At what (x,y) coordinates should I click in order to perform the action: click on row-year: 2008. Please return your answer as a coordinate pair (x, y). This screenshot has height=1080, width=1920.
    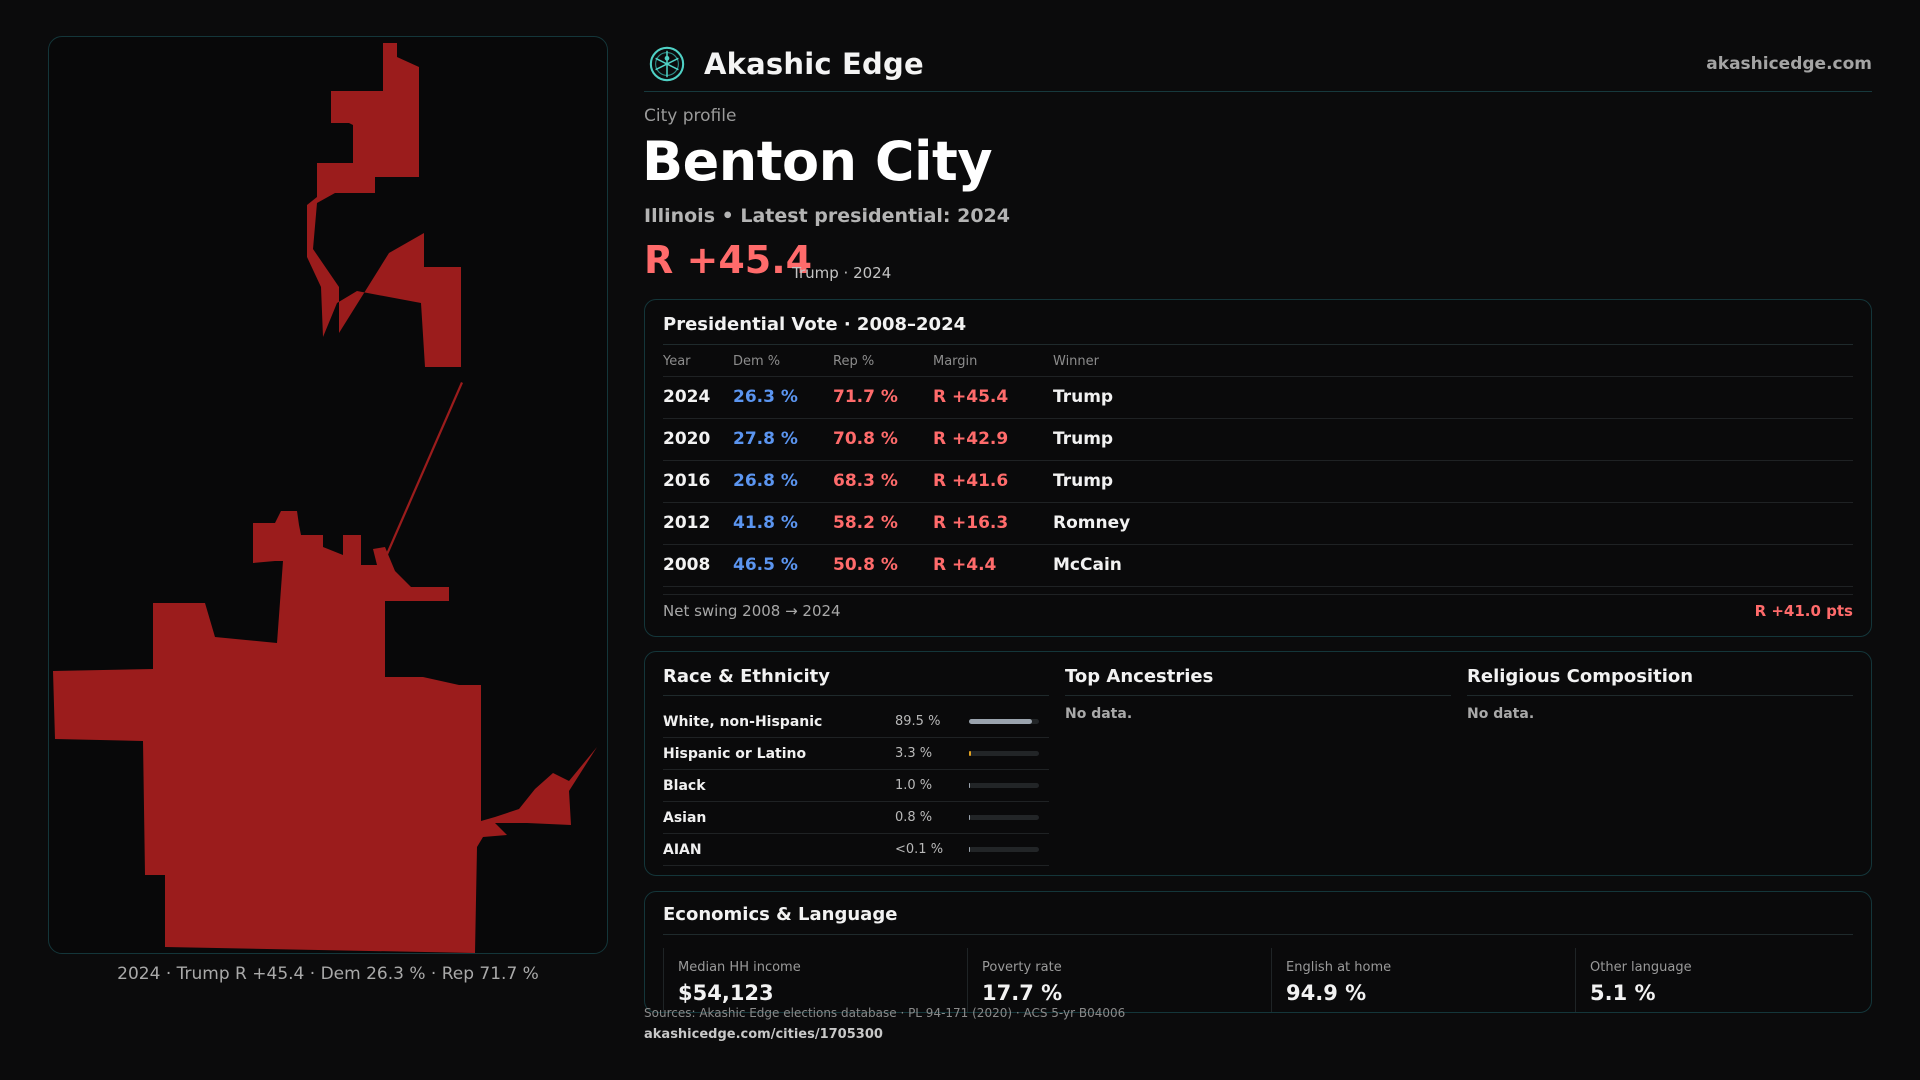
    Looking at the image, I should click on (698, 565).